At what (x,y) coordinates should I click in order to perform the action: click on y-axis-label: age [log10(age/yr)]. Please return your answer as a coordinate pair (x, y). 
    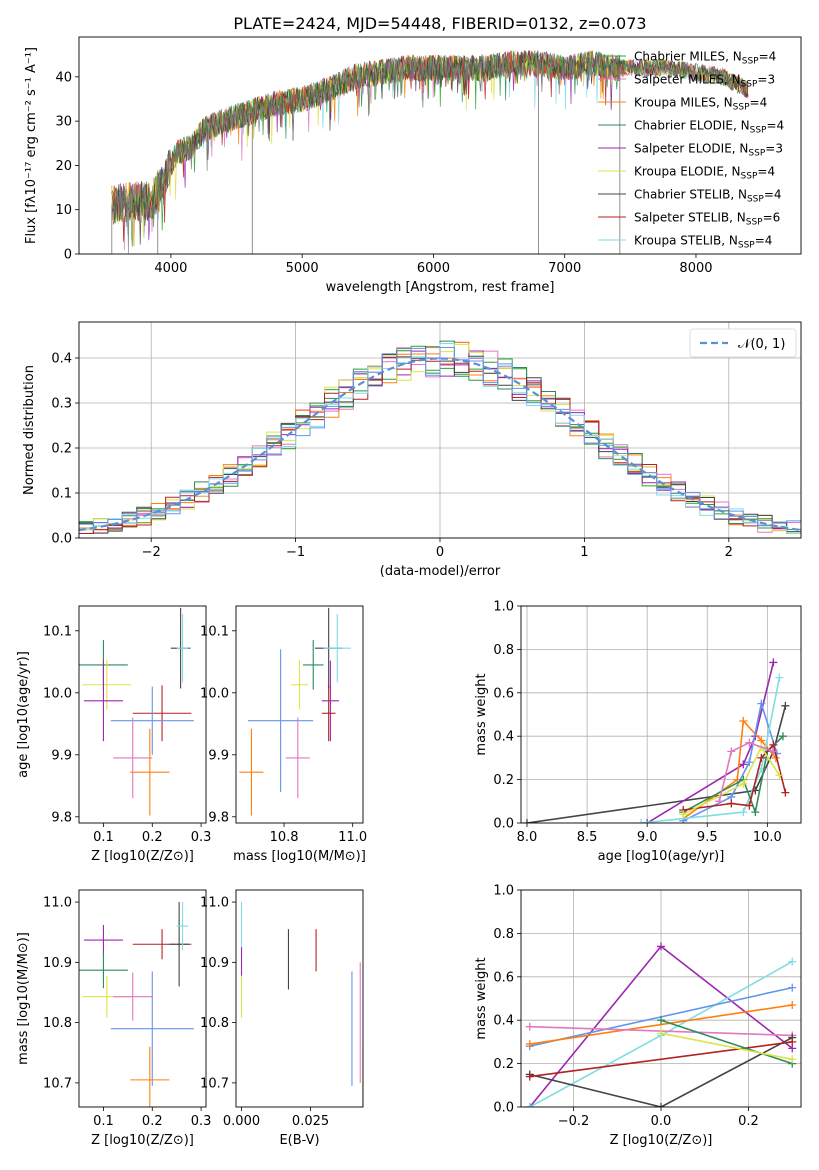
    Looking at the image, I should click on (23, 714).